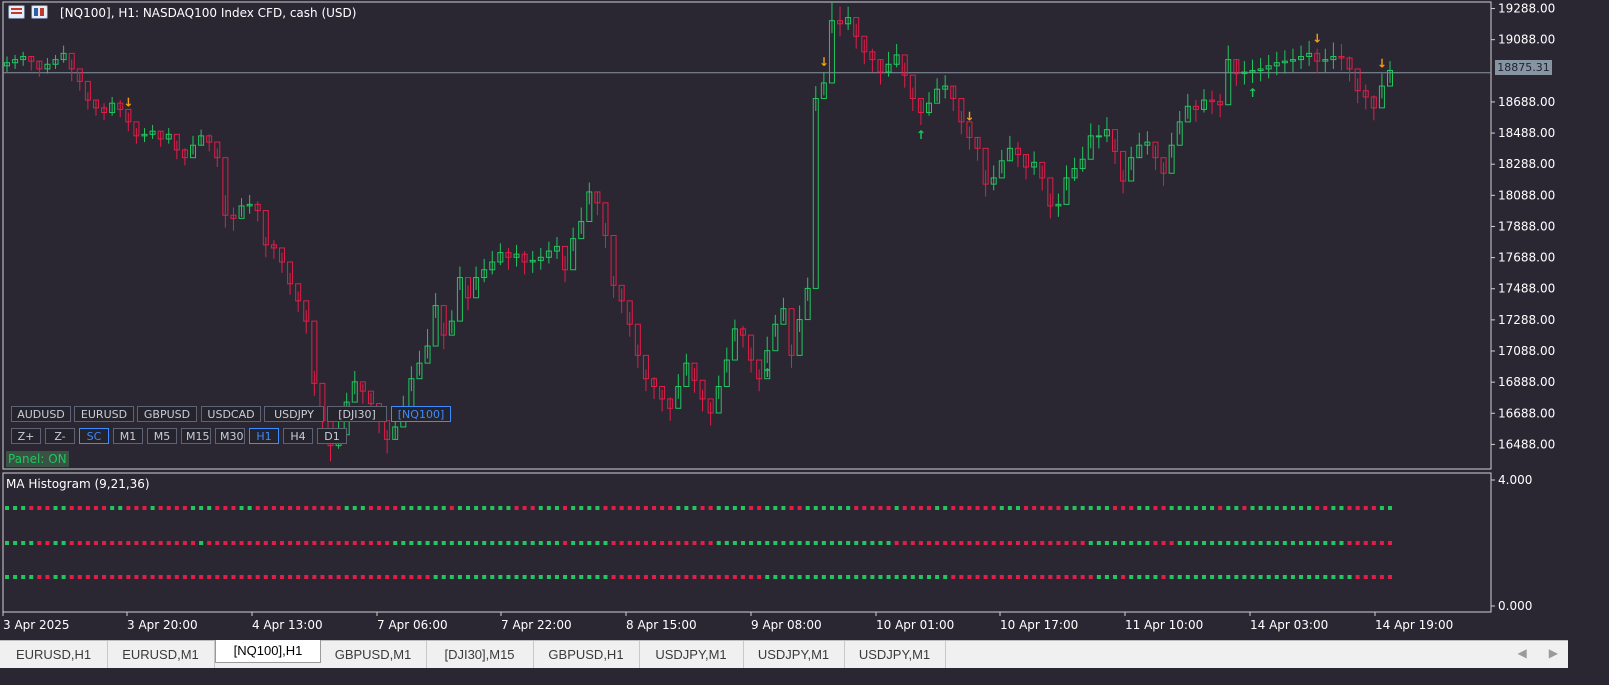 The width and height of the screenshot is (1609, 685). I want to click on symbol-button-nq100: [NQ100], so click(421, 414).